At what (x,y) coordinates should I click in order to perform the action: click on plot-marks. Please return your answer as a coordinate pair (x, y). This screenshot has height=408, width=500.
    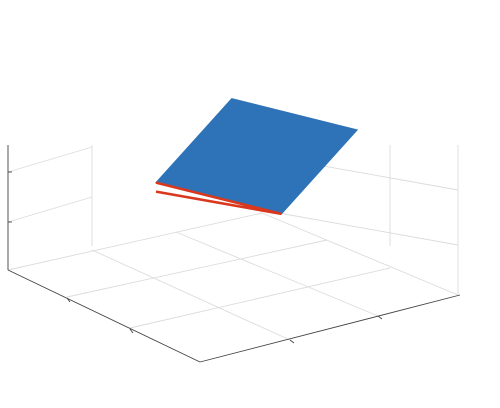
    Looking at the image, I should click on (257, 157).